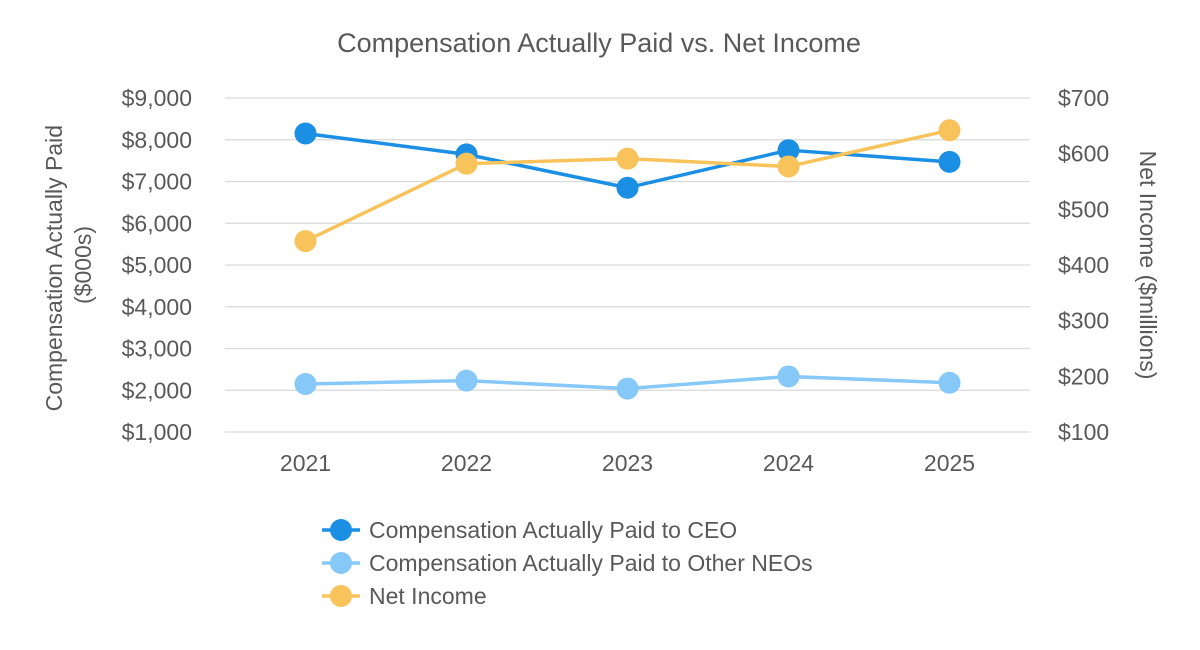  I want to click on right-tick-label: $200, so click(1083, 376).